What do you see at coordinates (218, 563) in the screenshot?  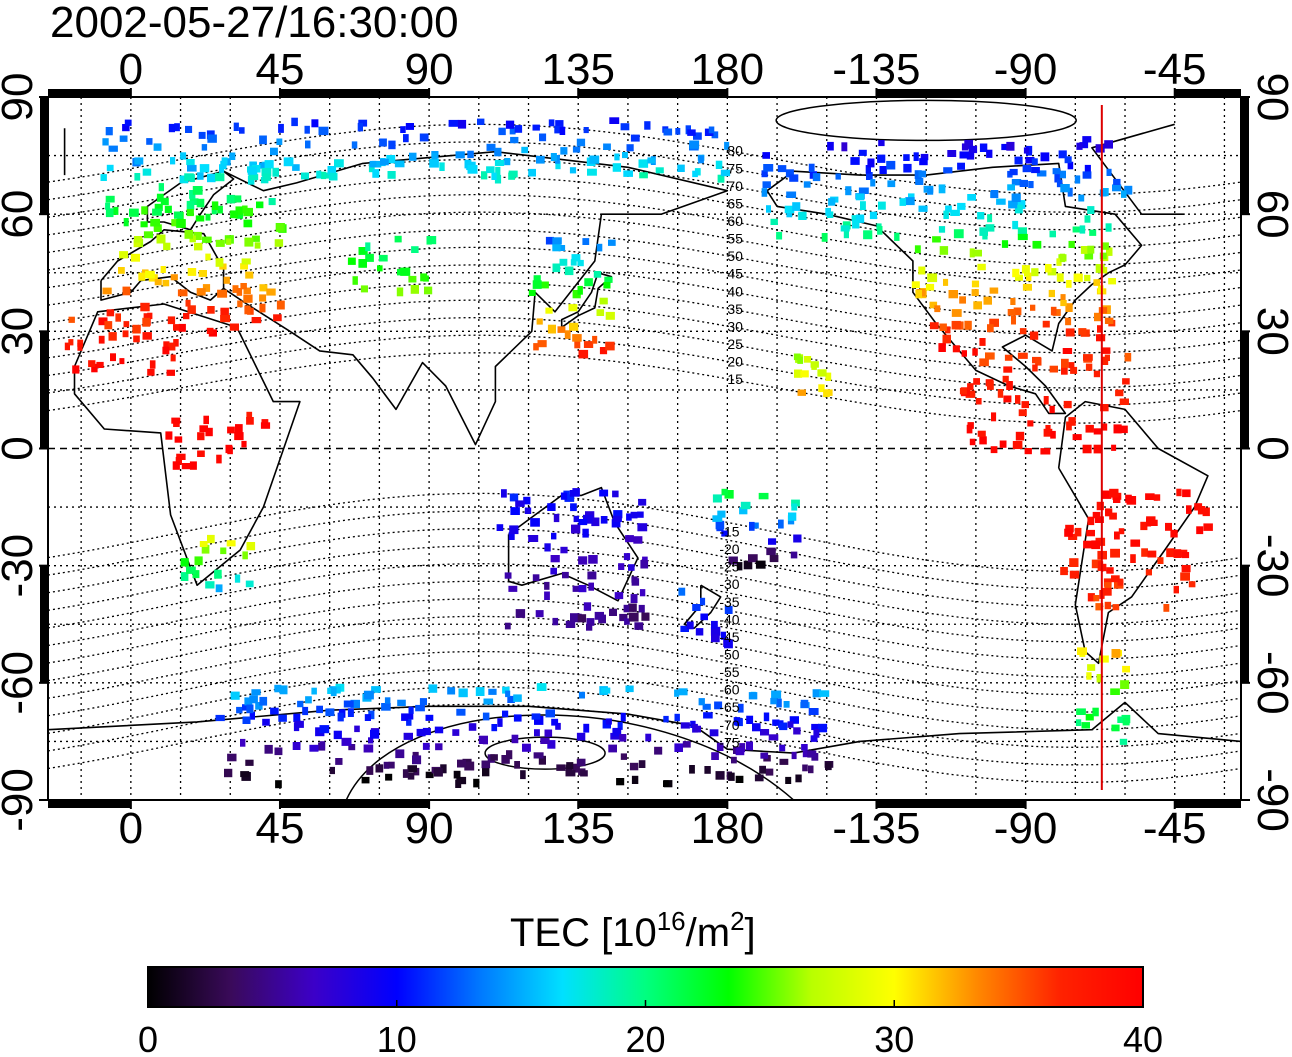 I see `tec-cluster-south-africa` at bounding box center [218, 563].